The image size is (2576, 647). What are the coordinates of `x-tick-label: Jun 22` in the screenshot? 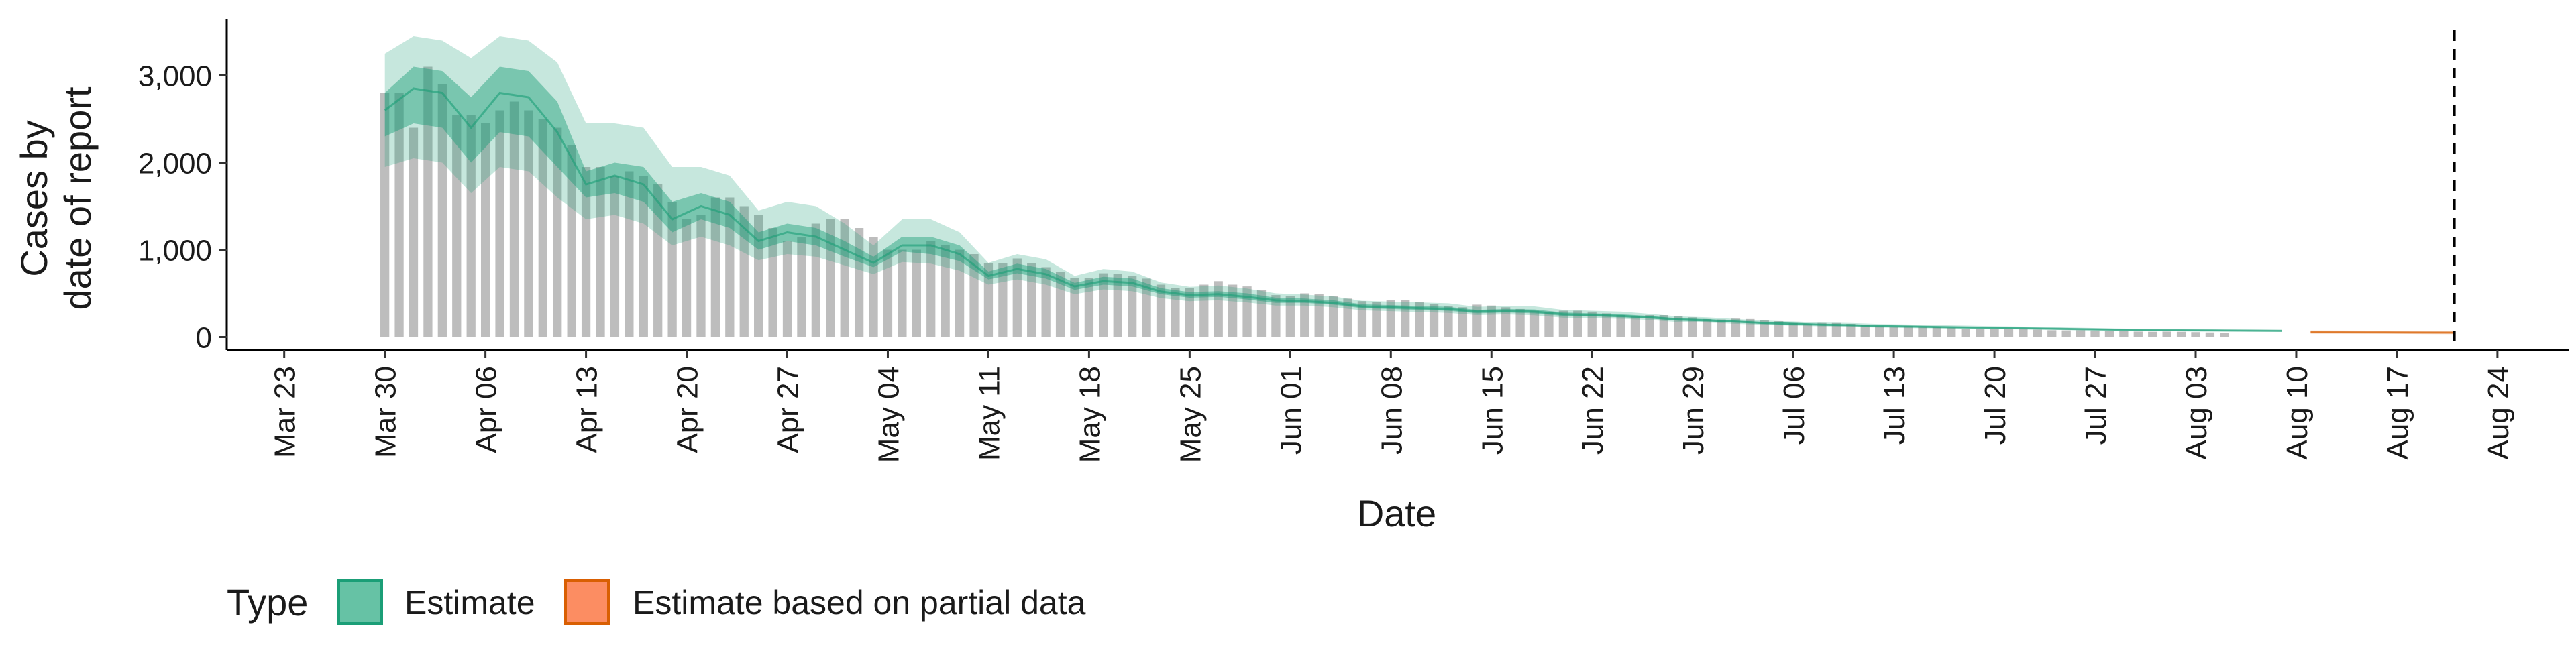 It's located at (1592, 411).